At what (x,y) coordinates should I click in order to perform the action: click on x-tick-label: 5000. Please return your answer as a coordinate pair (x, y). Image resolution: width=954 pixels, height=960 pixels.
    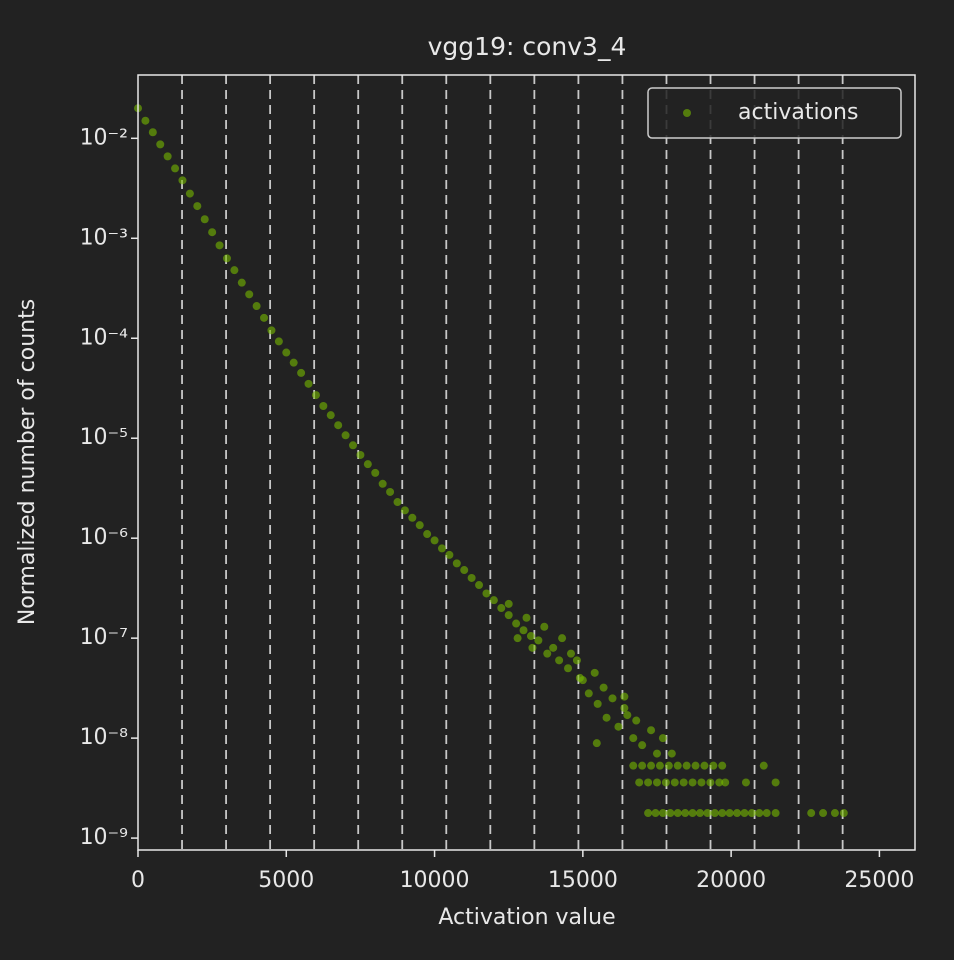
    Looking at the image, I should click on (286, 880).